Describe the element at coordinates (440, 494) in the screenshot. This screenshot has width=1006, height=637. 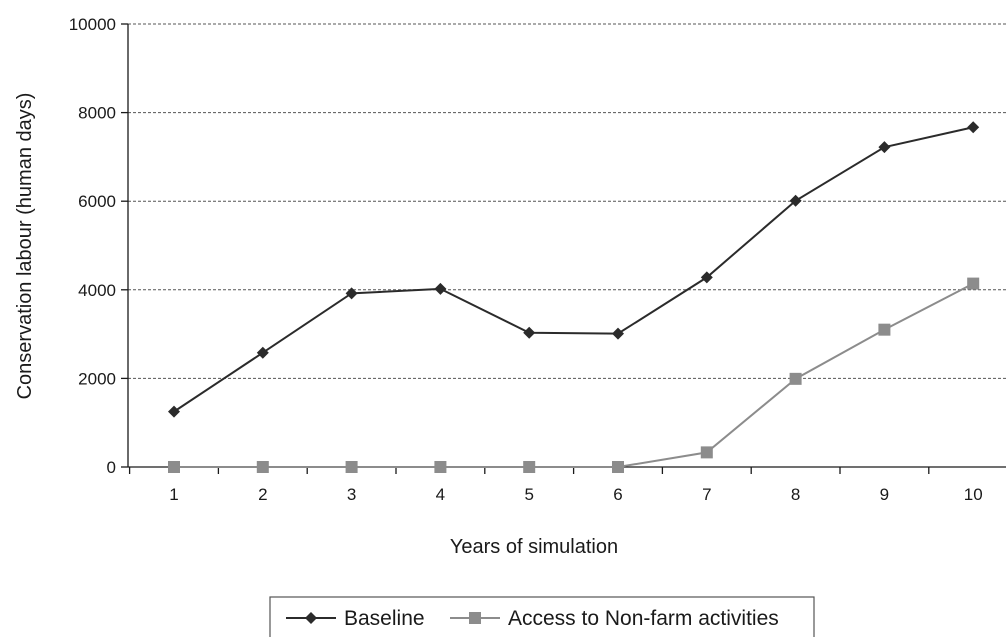
I see `x-tick-label: 4` at that location.